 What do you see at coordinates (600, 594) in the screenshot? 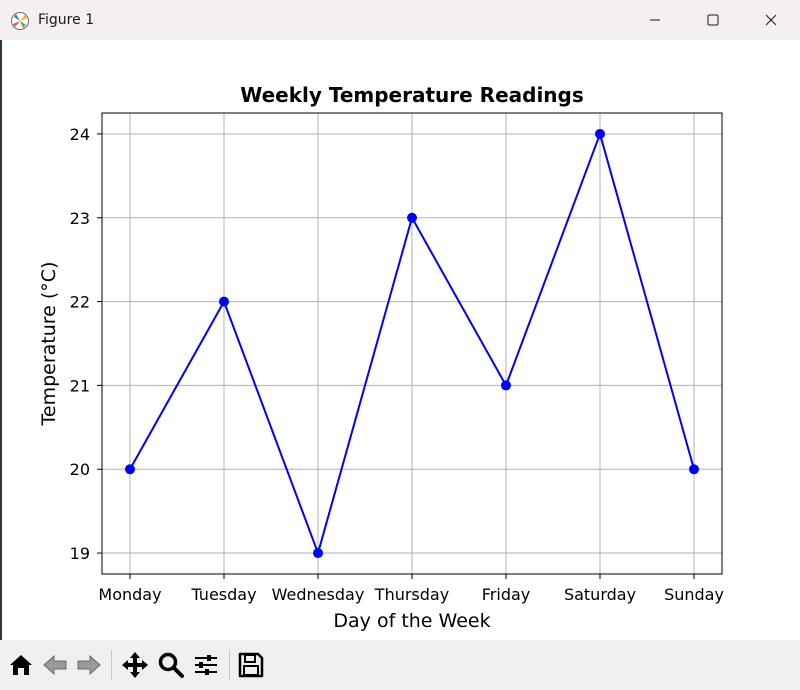
I see `x-tick-label: Saturday` at bounding box center [600, 594].